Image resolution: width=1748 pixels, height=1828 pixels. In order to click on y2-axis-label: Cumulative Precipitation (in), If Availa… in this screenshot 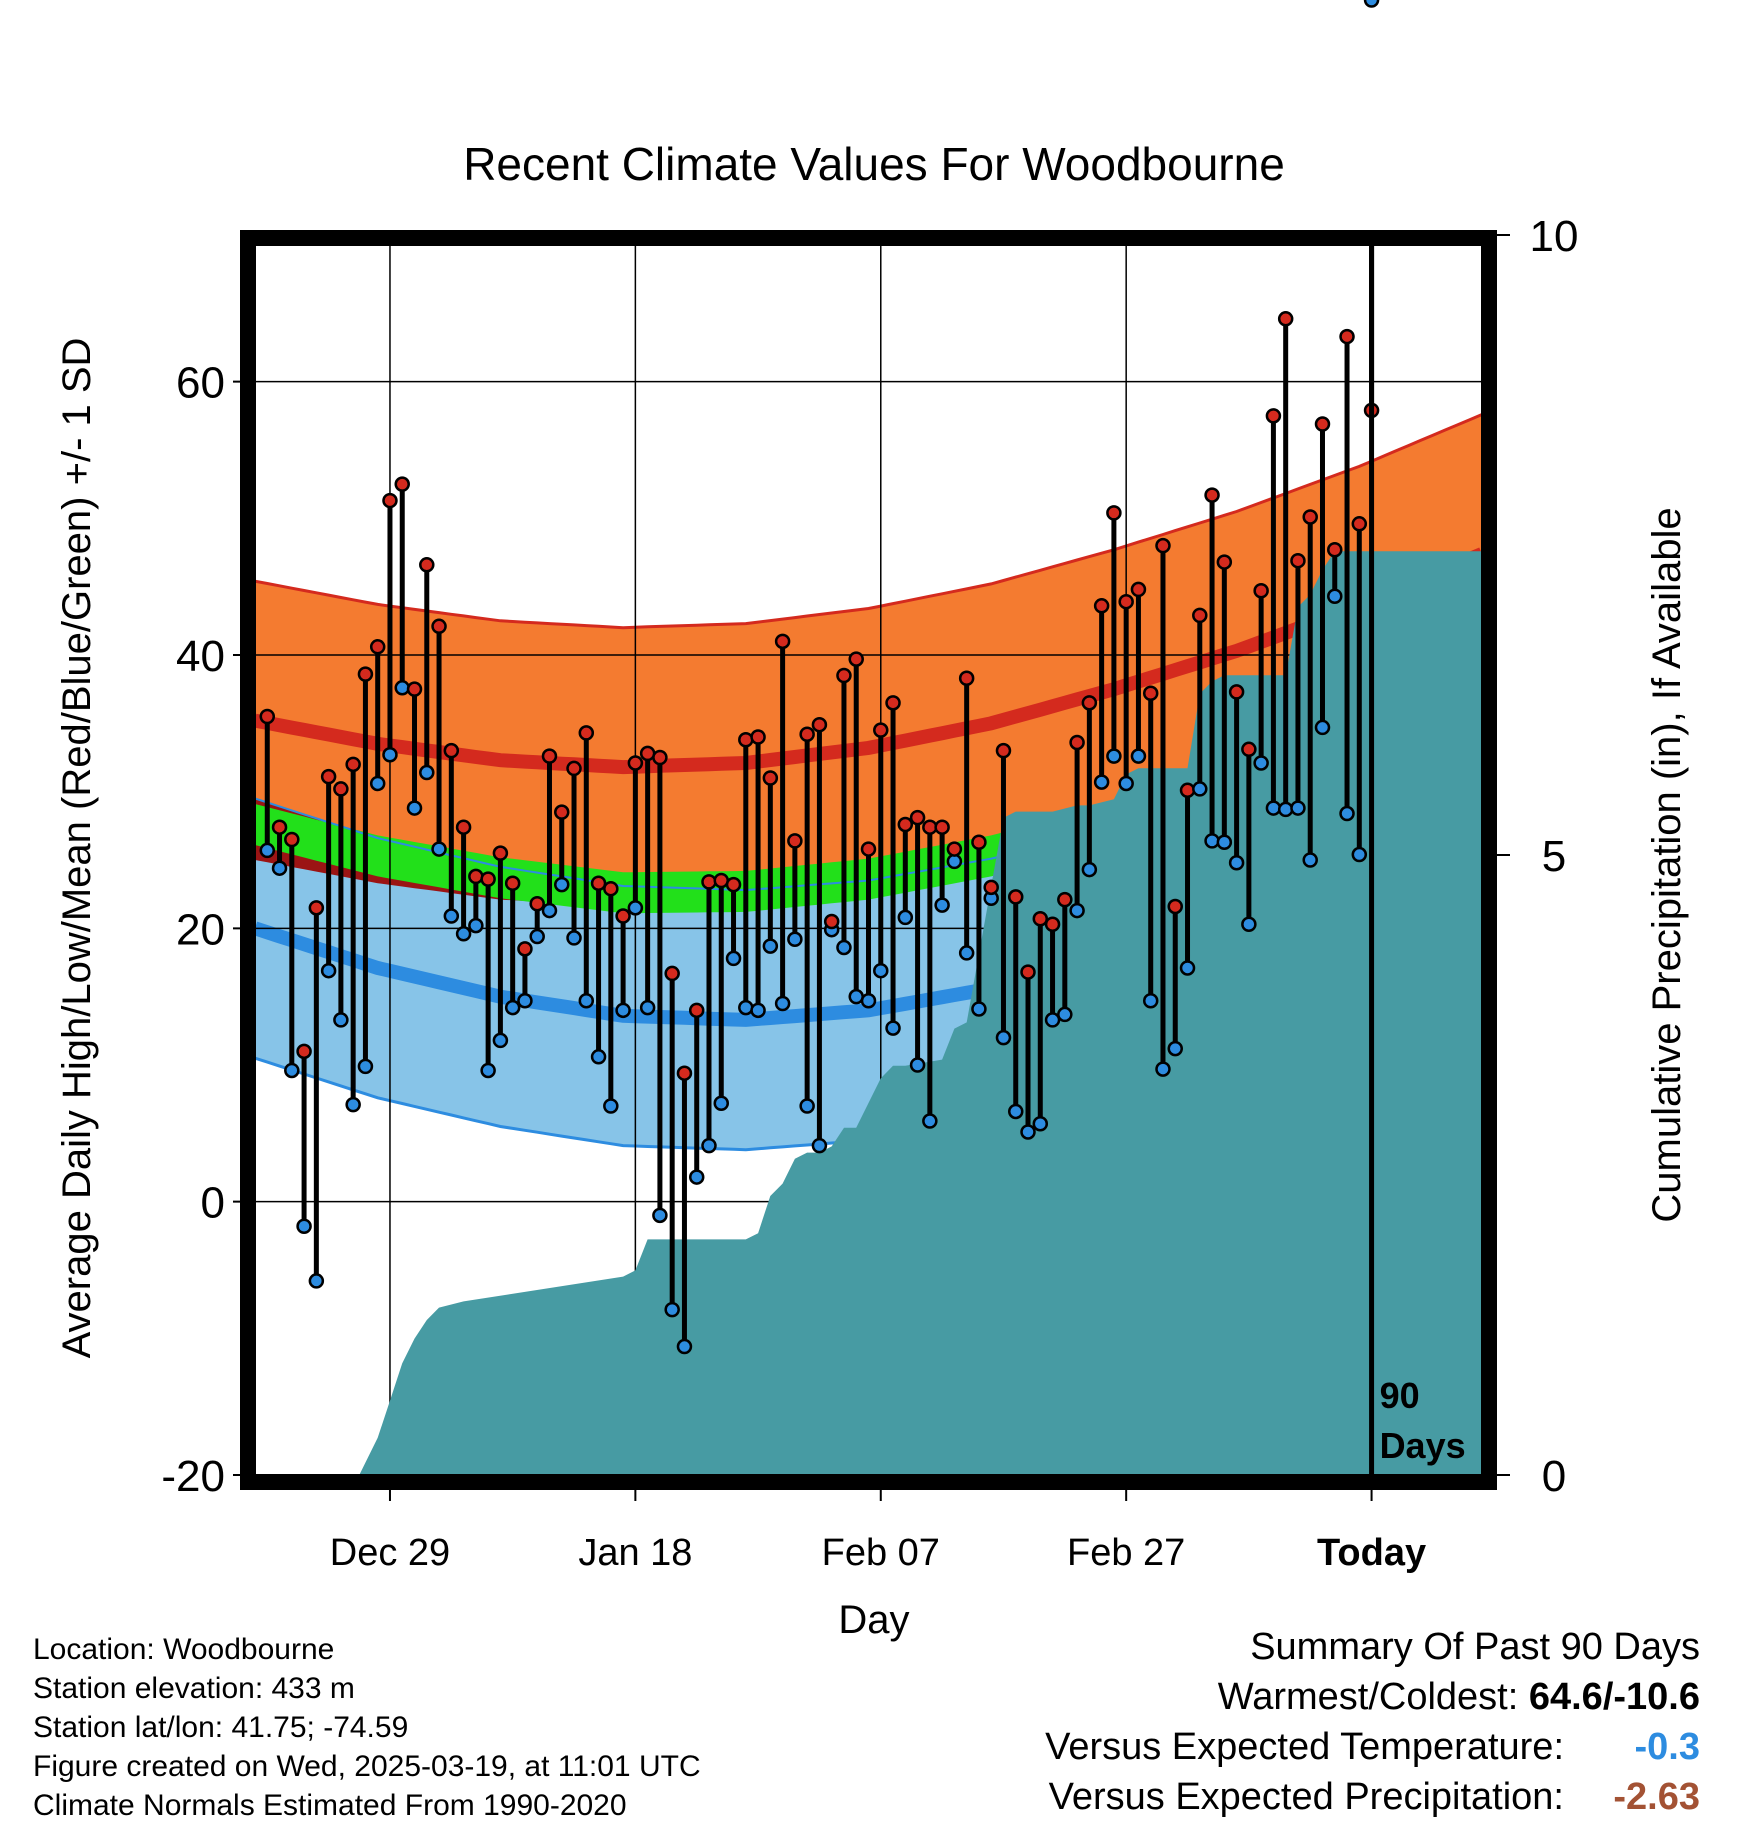, I will do `click(1667, 864)`.